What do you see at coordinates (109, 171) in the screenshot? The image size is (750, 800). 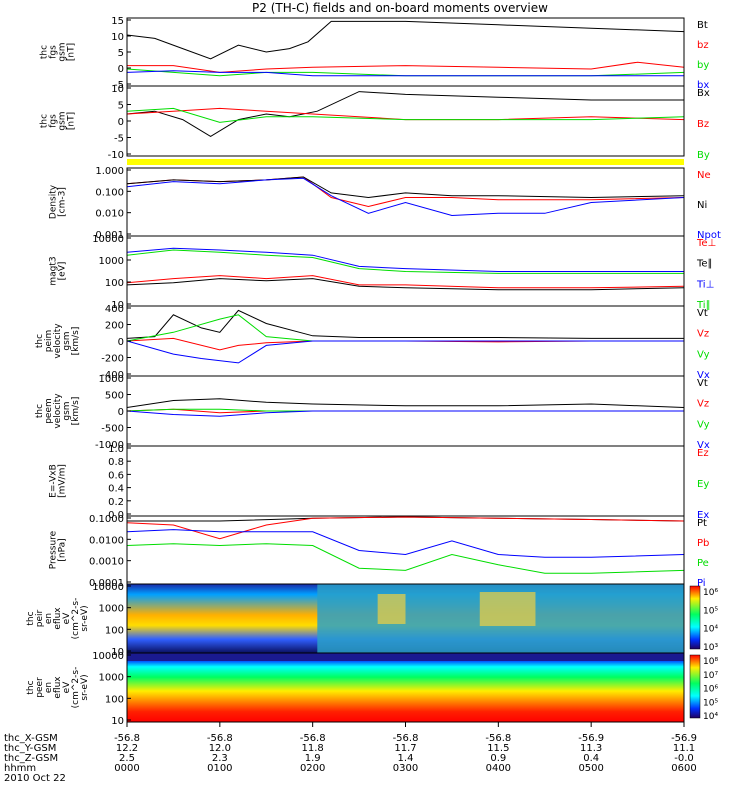 I see `y-tick-label: 1.000` at bounding box center [109, 171].